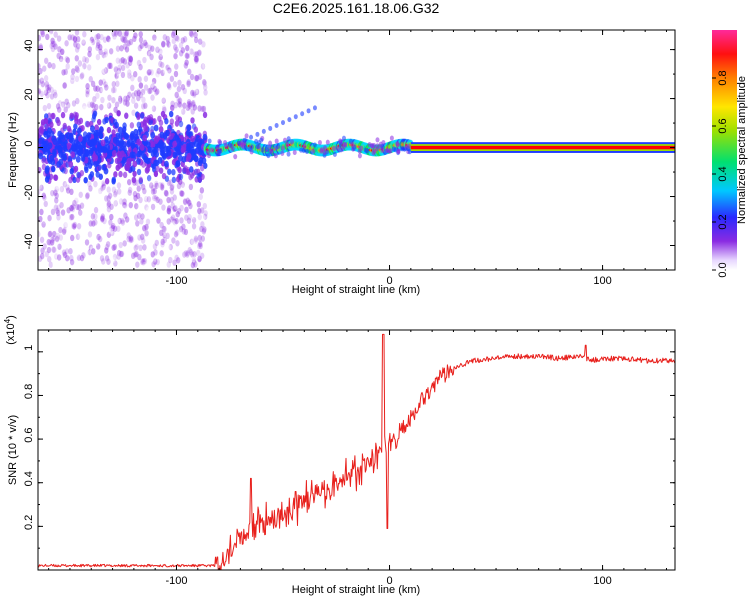 The image size is (750, 600). What do you see at coordinates (356, 290) in the screenshot?
I see `spectrogram-x-label: Height of straight line (km)` at bounding box center [356, 290].